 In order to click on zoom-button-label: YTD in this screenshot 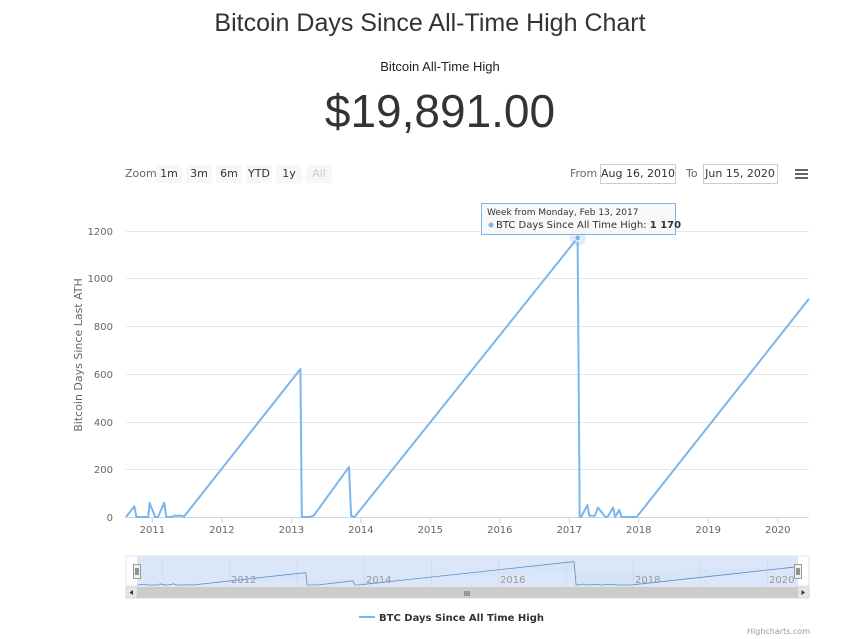, I will do `click(258, 173)`.